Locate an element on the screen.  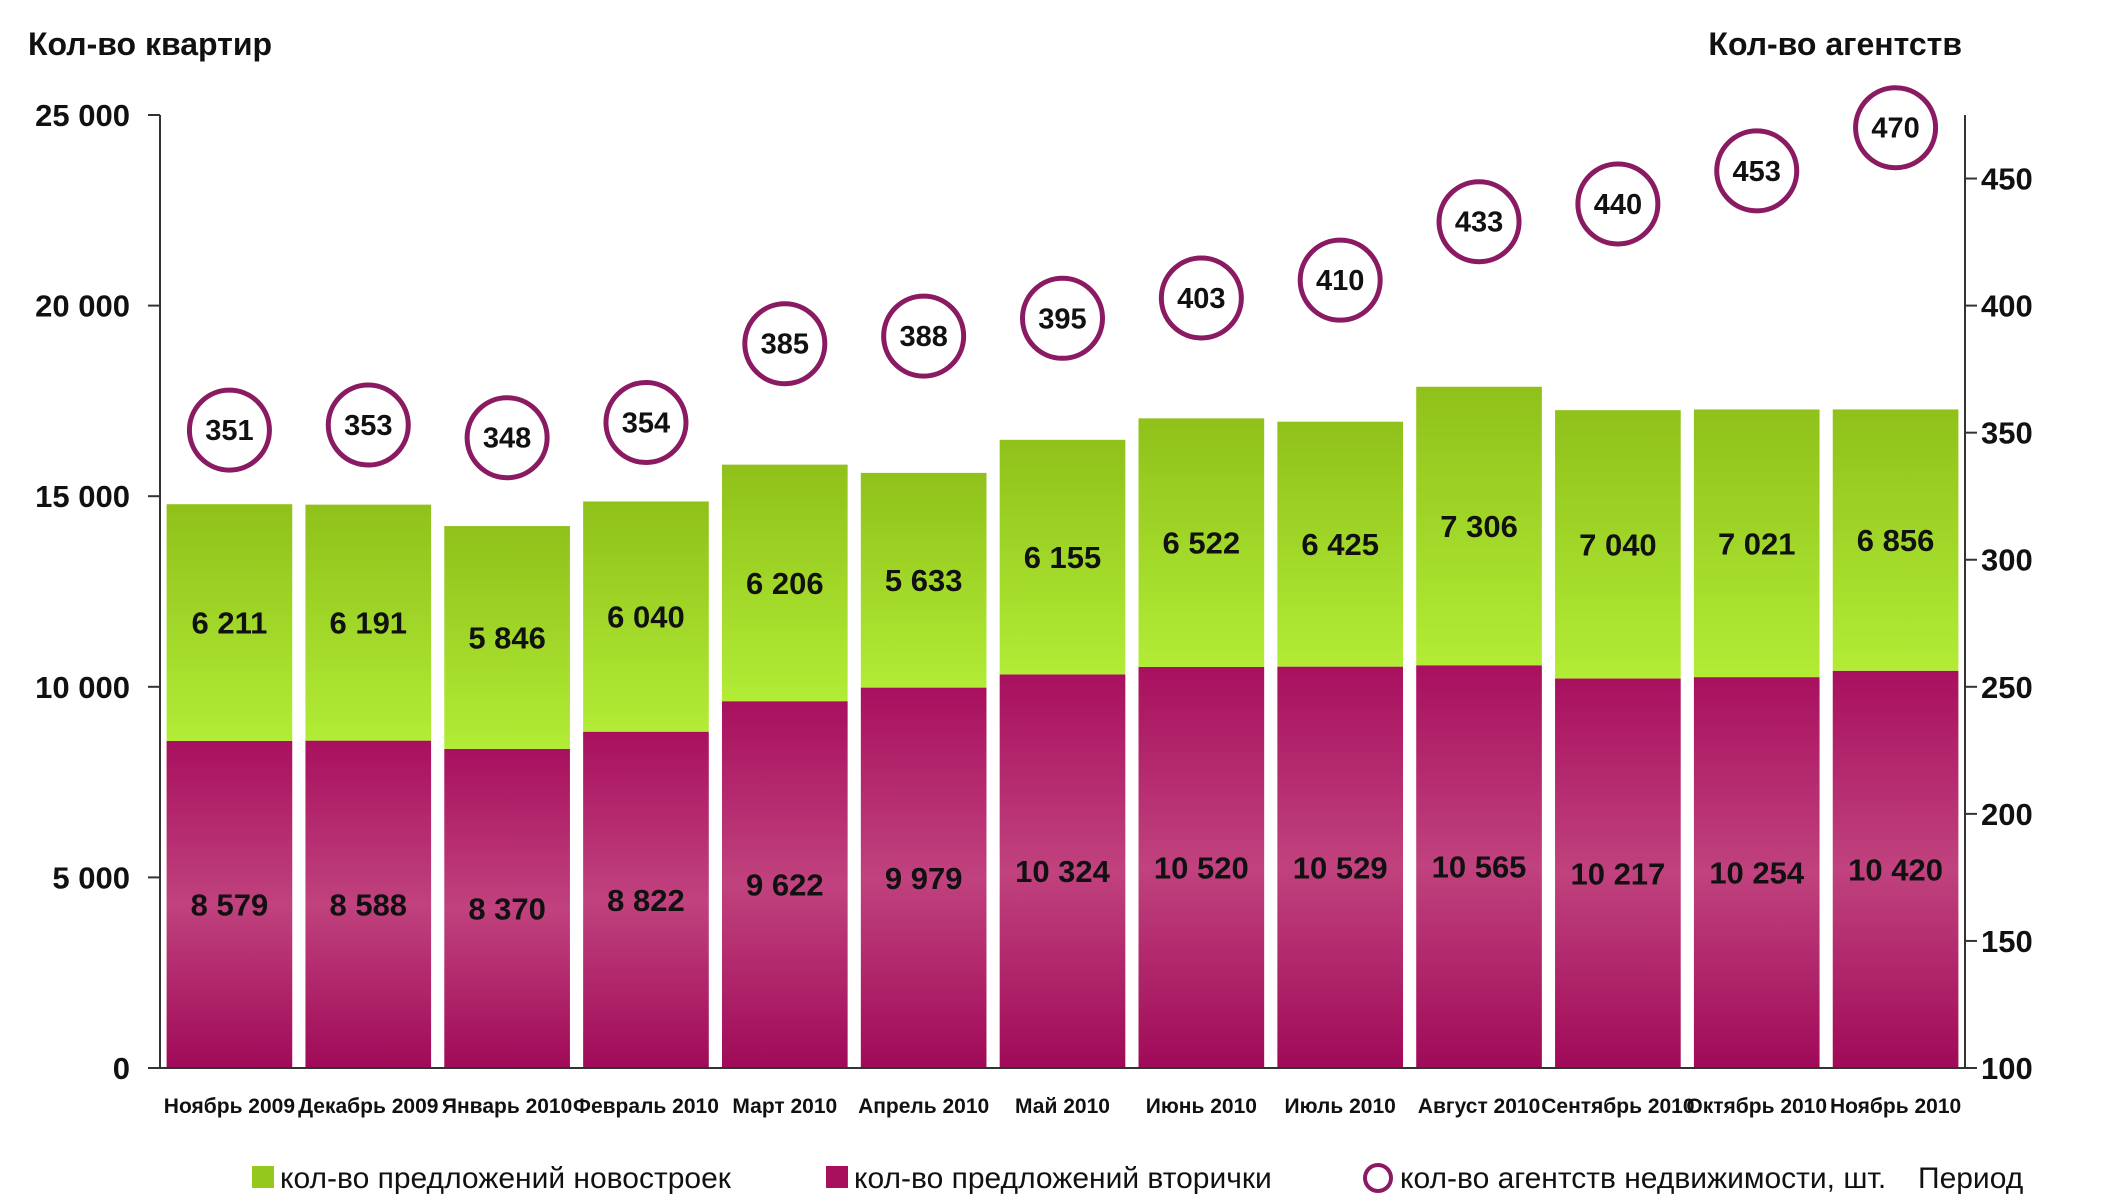
bar-label-secondary: 10 520 is located at coordinates (1201, 867).